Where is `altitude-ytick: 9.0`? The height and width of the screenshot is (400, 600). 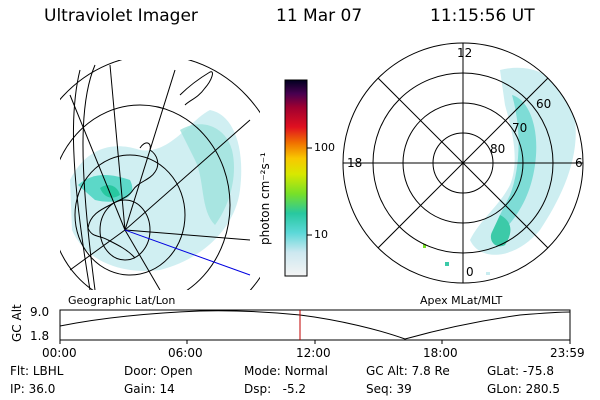
altitude-ytick: 9.0 is located at coordinates (40, 312).